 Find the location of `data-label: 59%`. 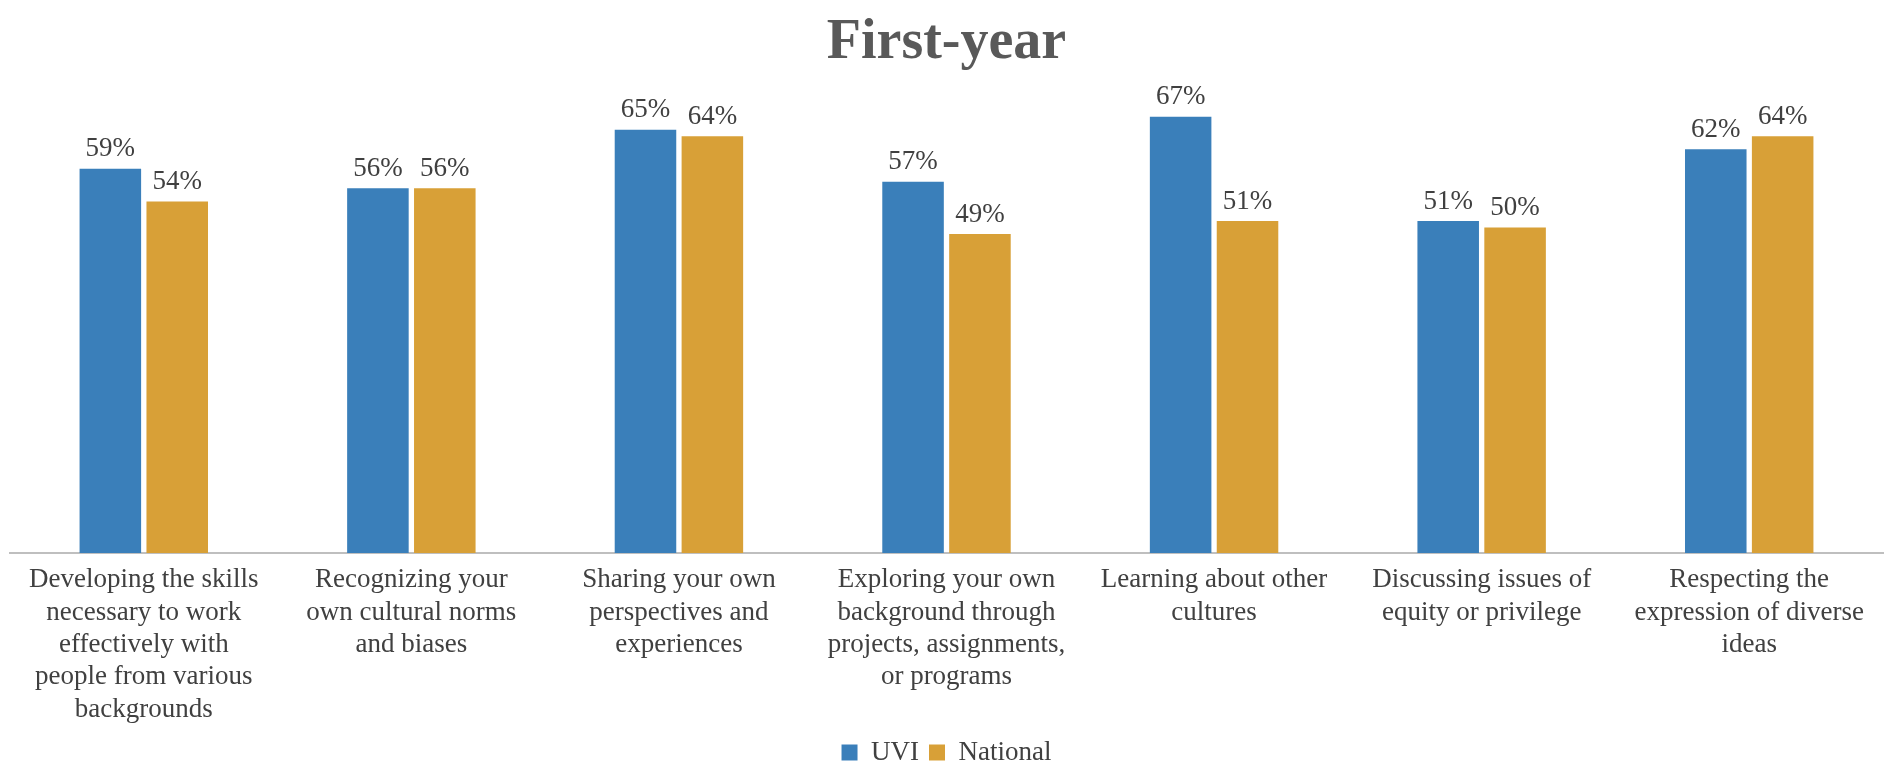

data-label: 59% is located at coordinates (110, 147).